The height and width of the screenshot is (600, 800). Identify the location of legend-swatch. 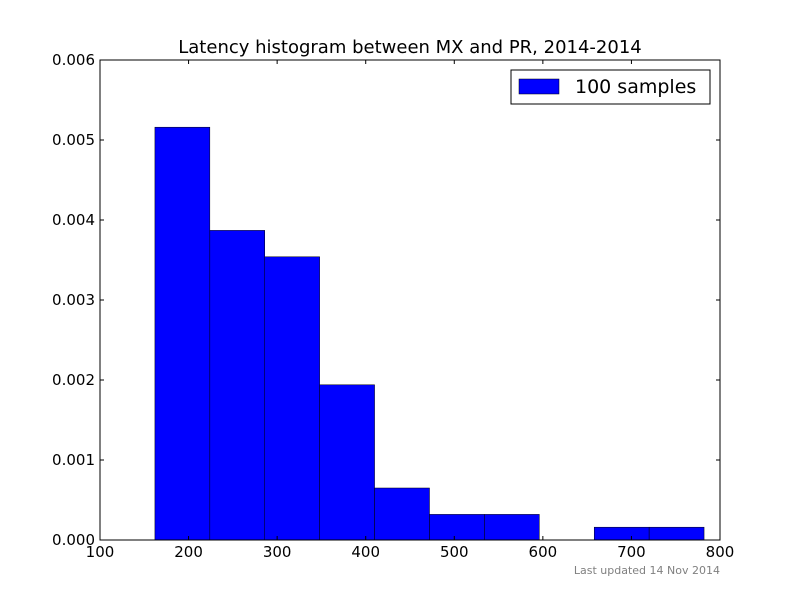
(539, 86).